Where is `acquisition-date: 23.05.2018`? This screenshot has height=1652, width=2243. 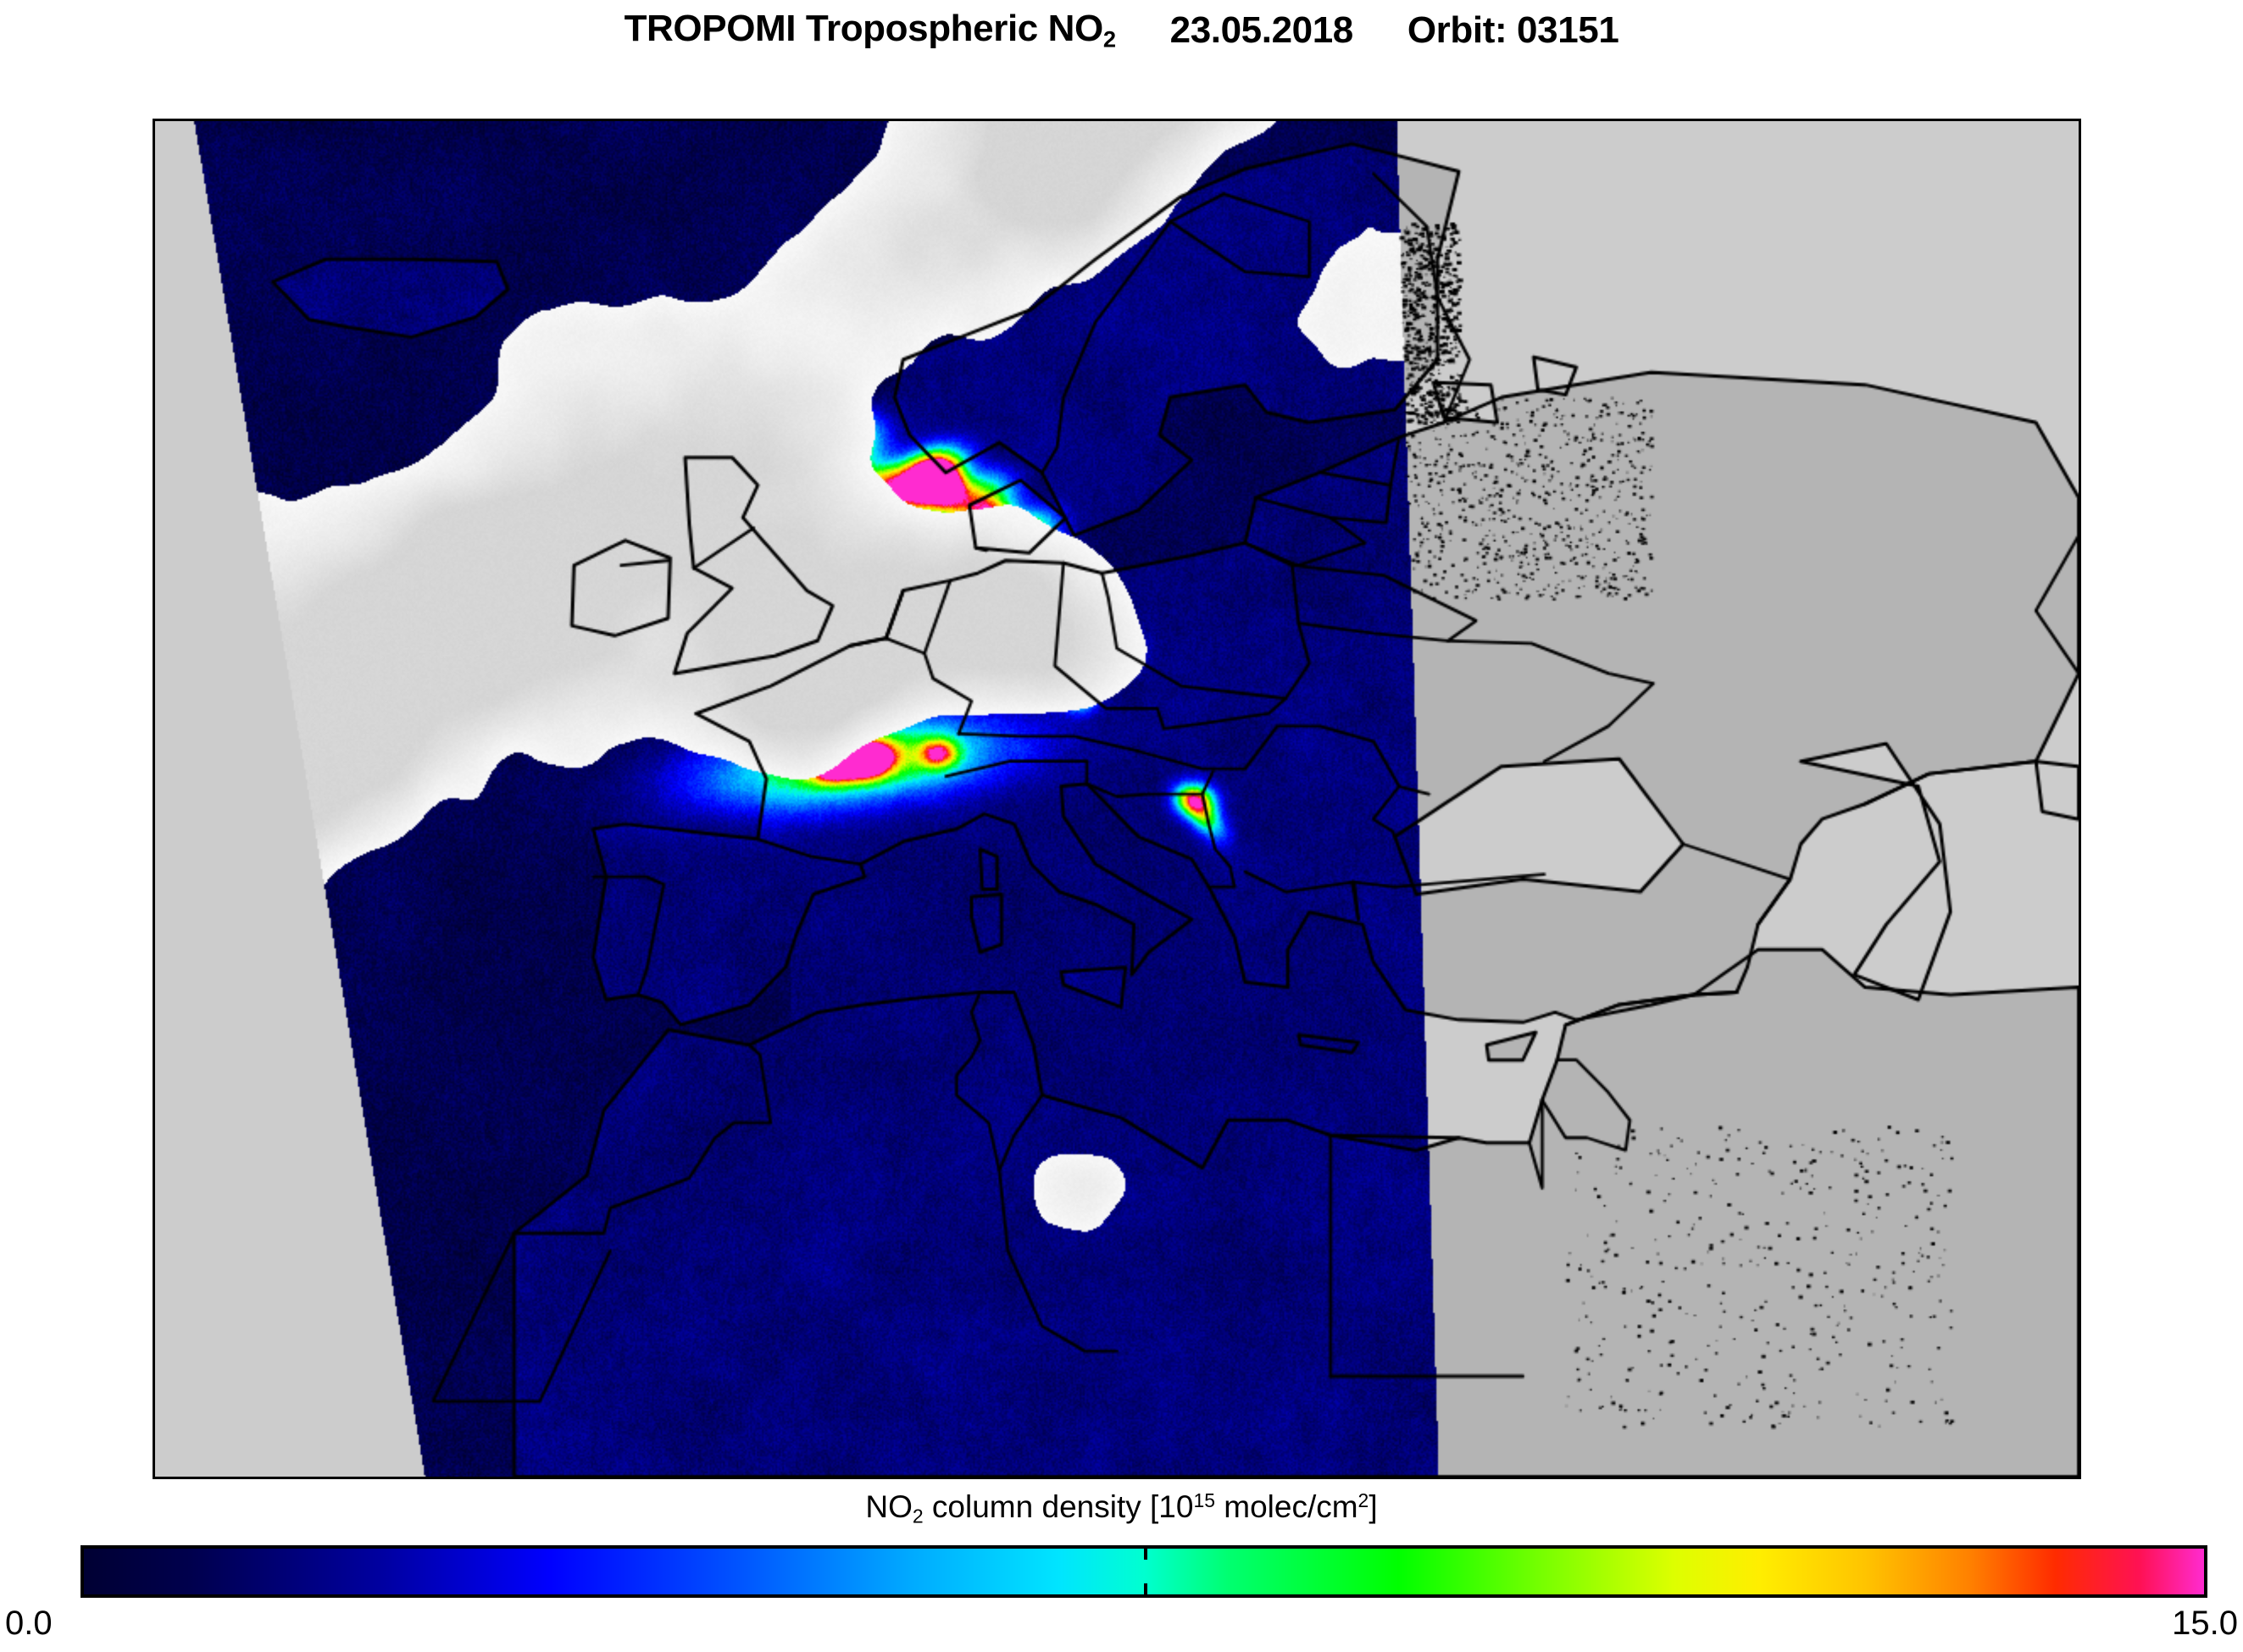 acquisition-date: 23.05.2018 is located at coordinates (1261, 30).